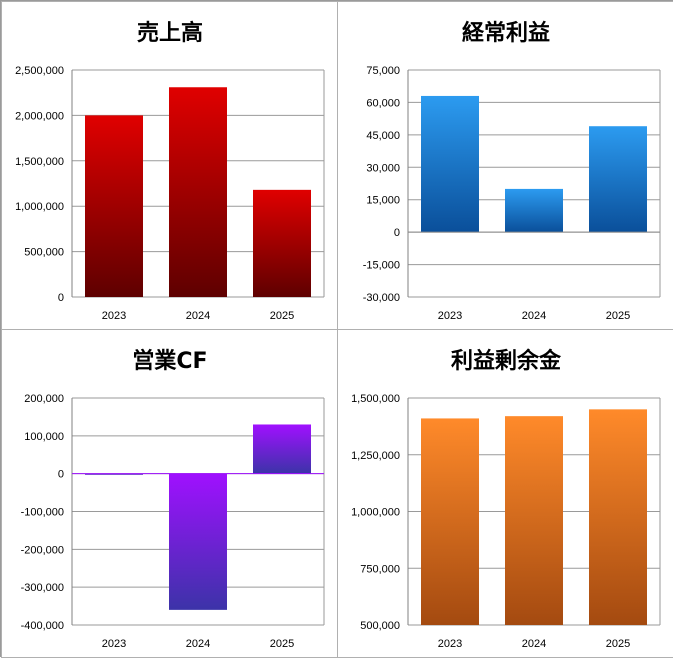 The width and height of the screenshot is (673, 659). I want to click on y-tick-label: -100,000, so click(42, 513).